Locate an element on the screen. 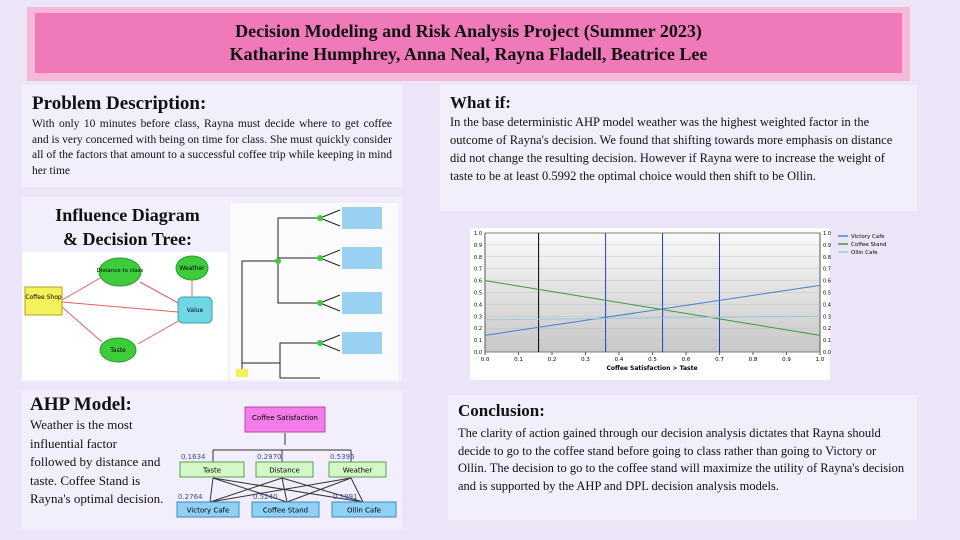  ahp-label: Ollin Cafe is located at coordinates (364, 511).